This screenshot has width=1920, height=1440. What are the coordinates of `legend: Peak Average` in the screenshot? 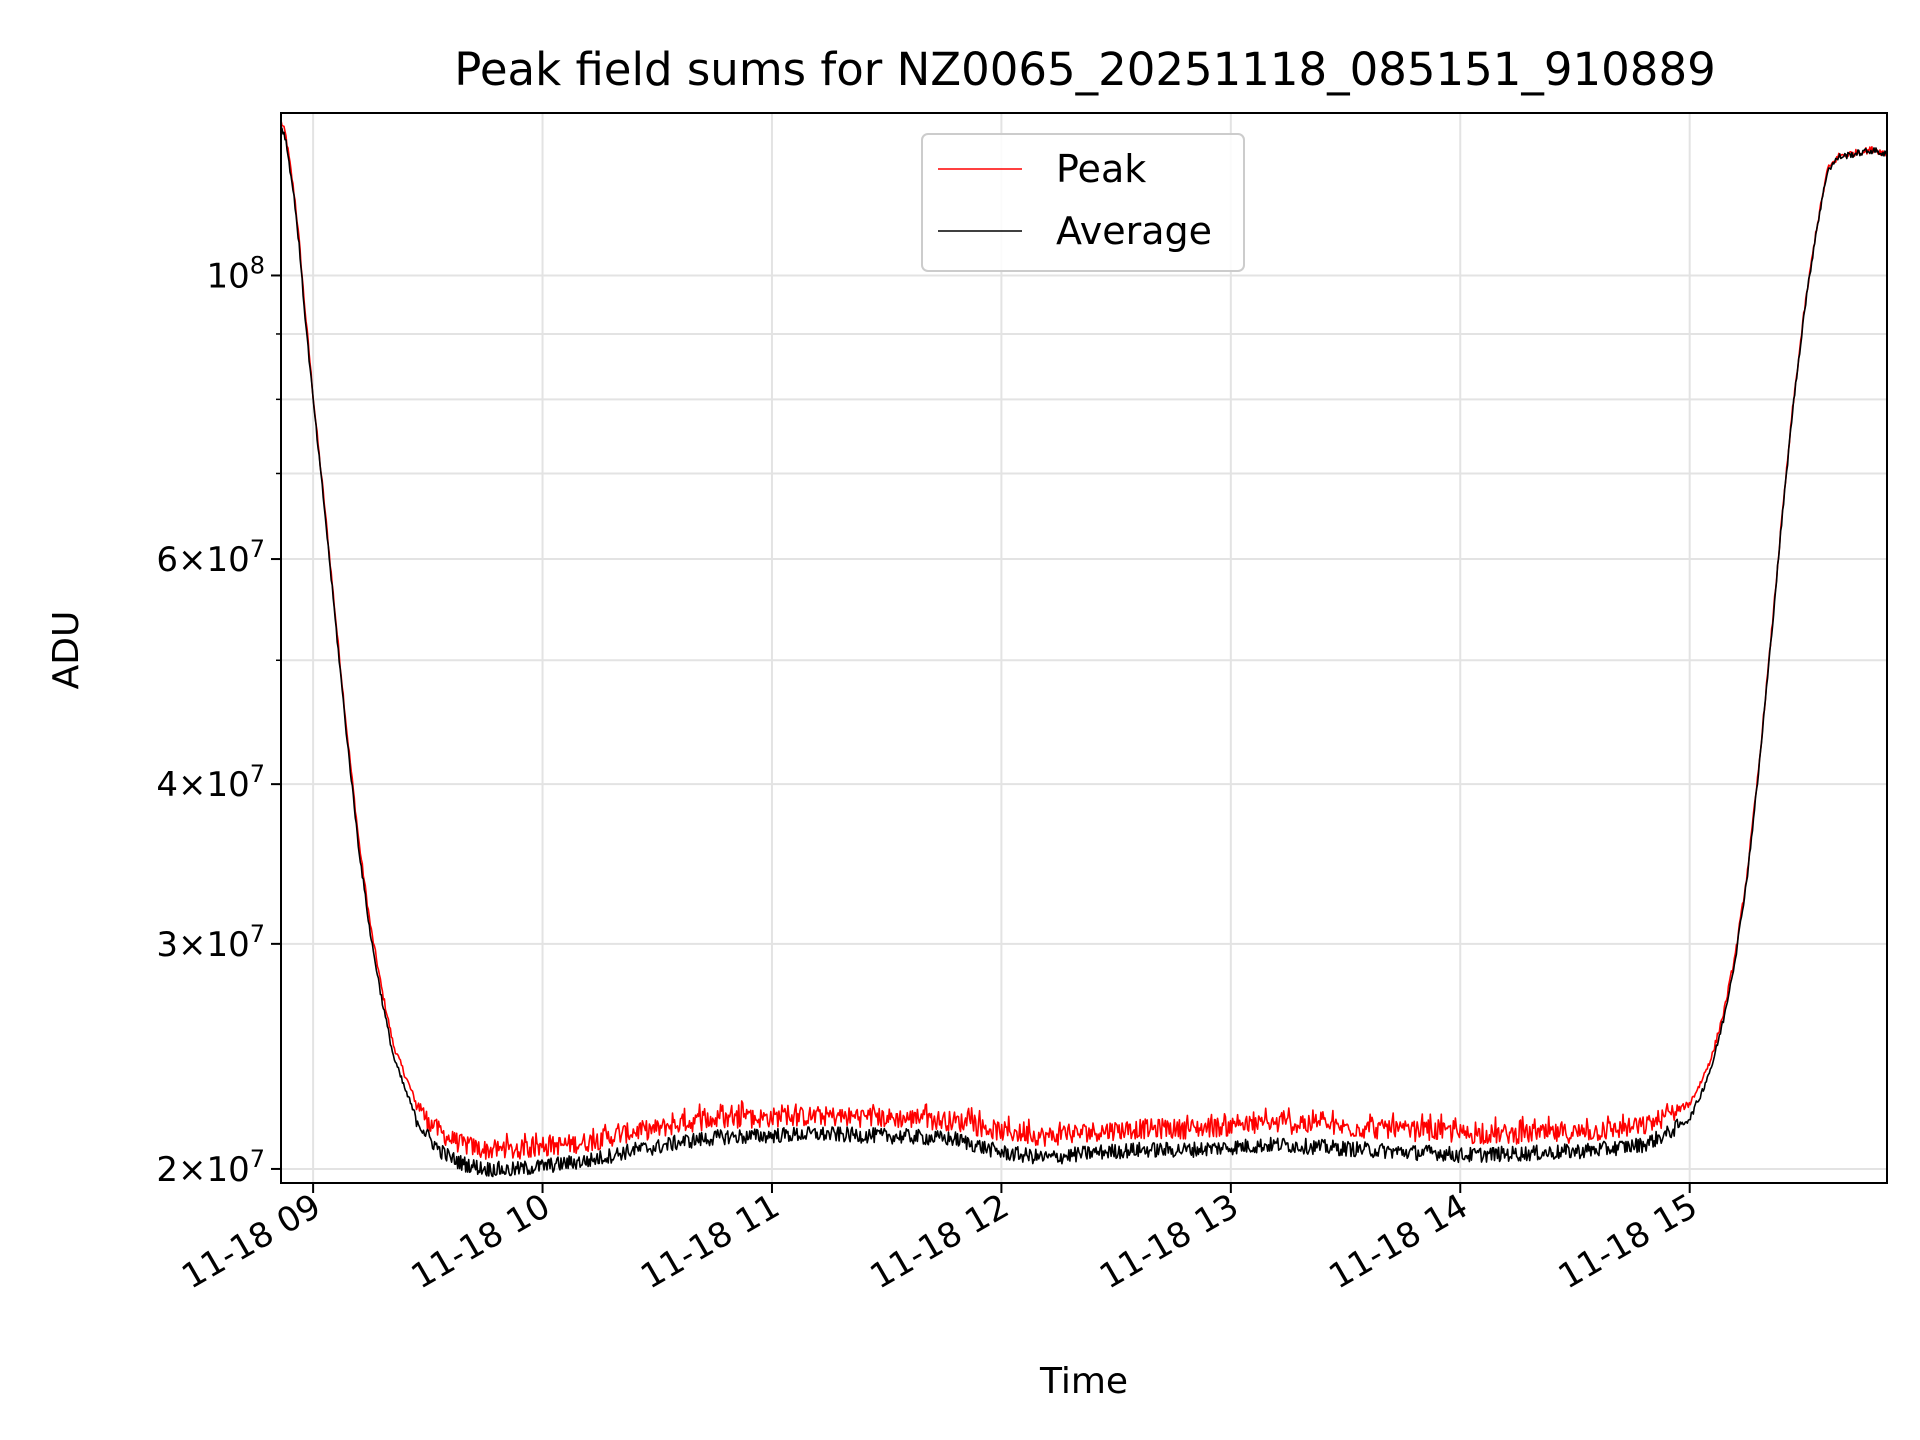 It's located at (1083, 202).